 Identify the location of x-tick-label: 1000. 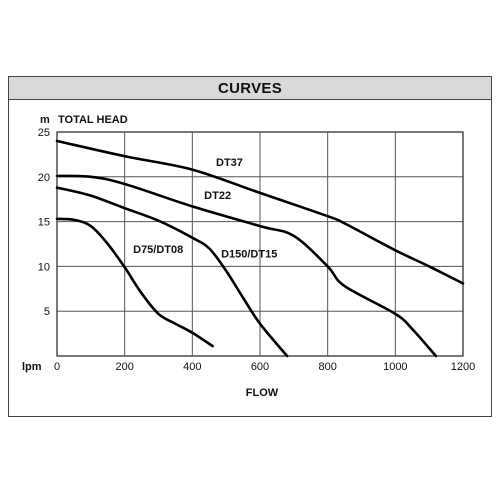
(395, 367).